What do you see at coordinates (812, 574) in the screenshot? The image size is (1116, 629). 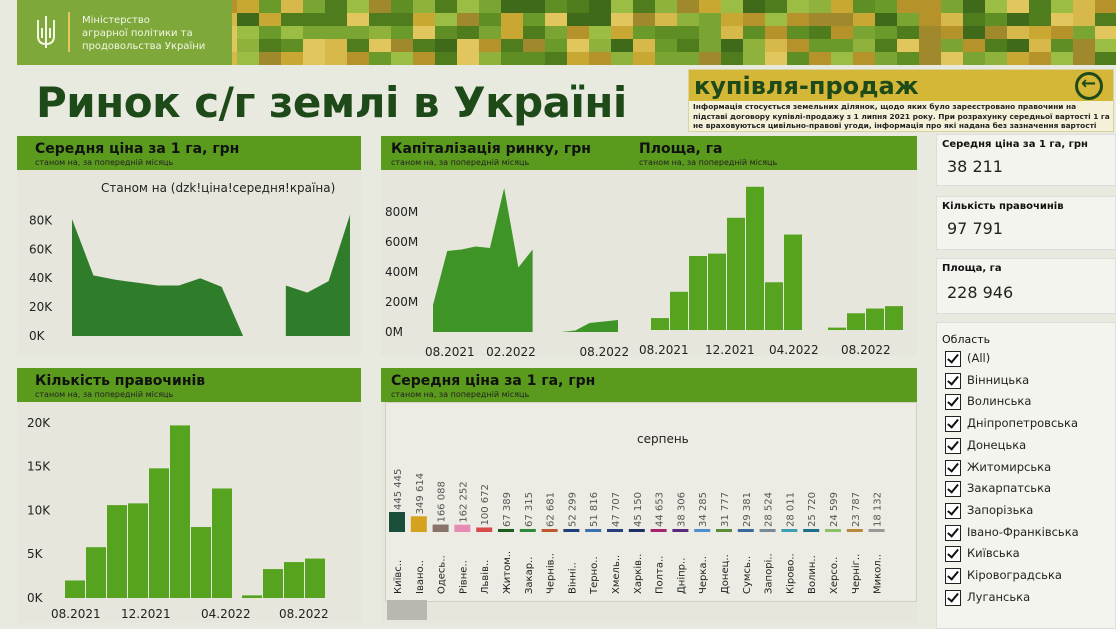 I see `regional-category-label: Волин..` at bounding box center [812, 574].